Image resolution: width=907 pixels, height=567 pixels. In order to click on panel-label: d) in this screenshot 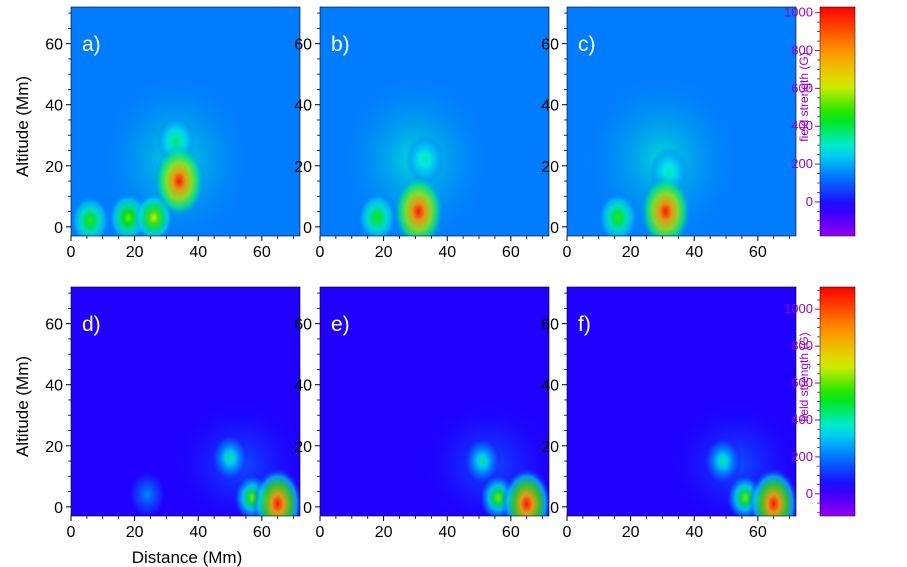, I will do `click(91, 324)`.